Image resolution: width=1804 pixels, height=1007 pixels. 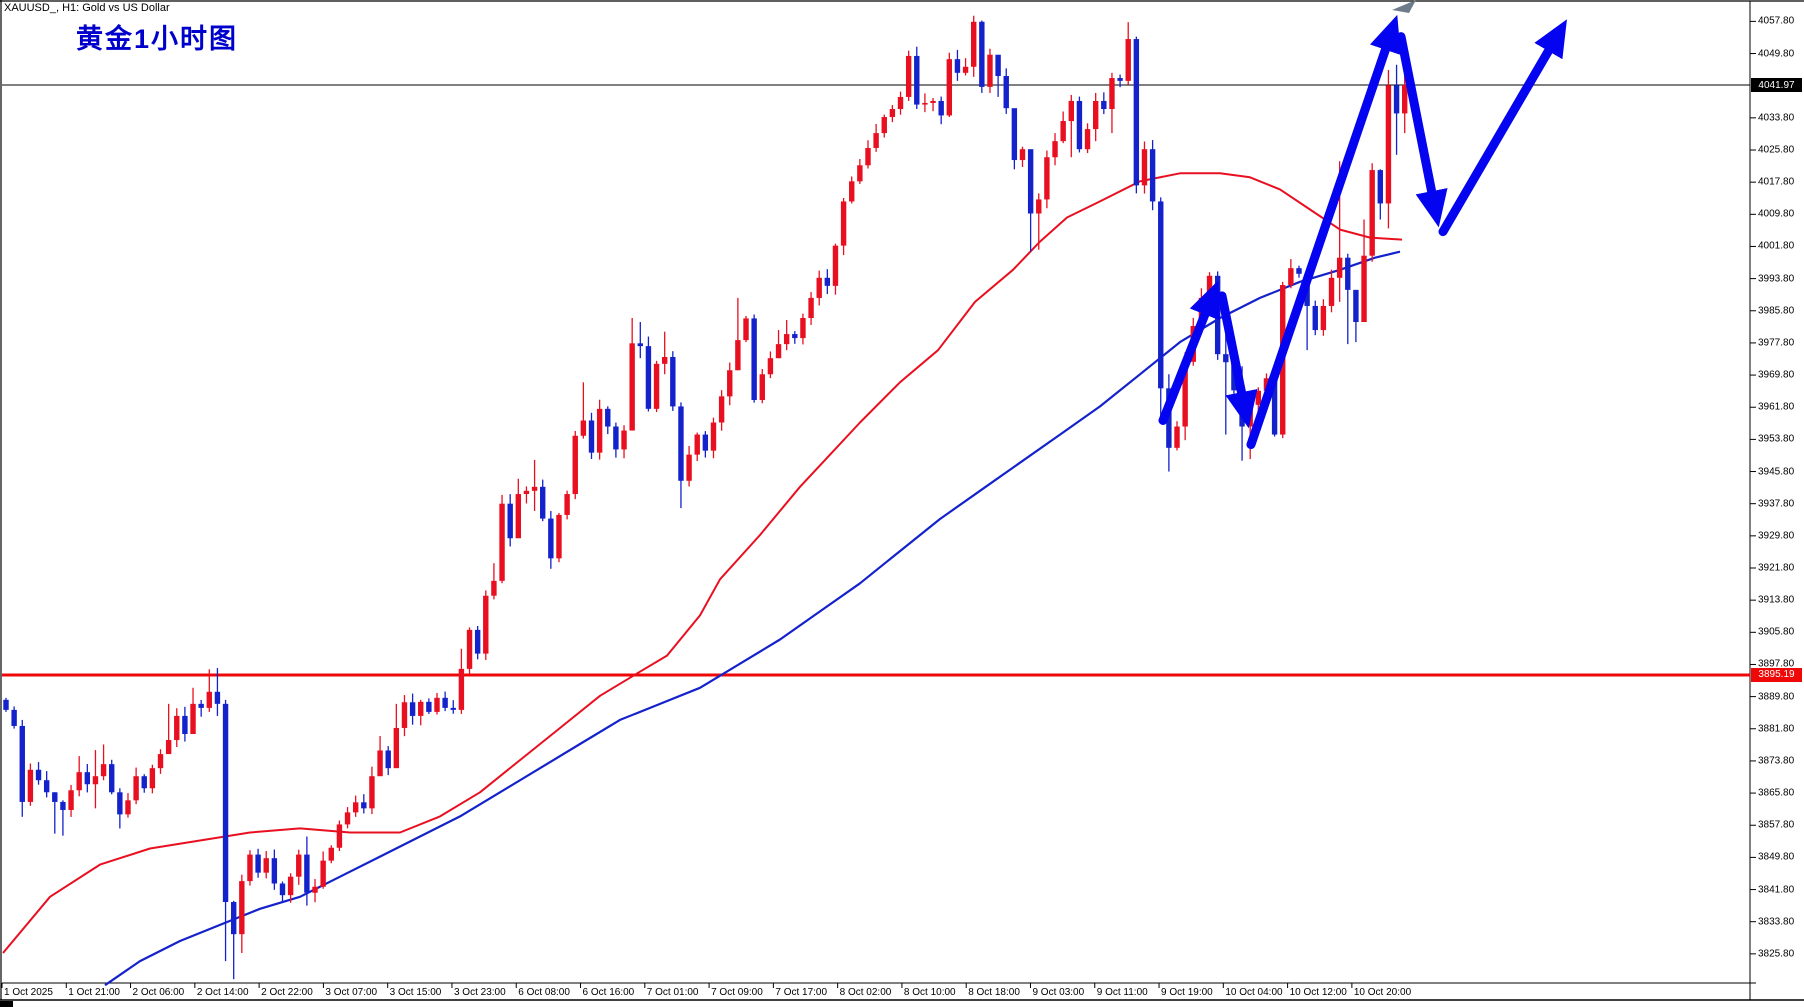 I want to click on price-axis-label: 3889.80, so click(x=1776, y=697).